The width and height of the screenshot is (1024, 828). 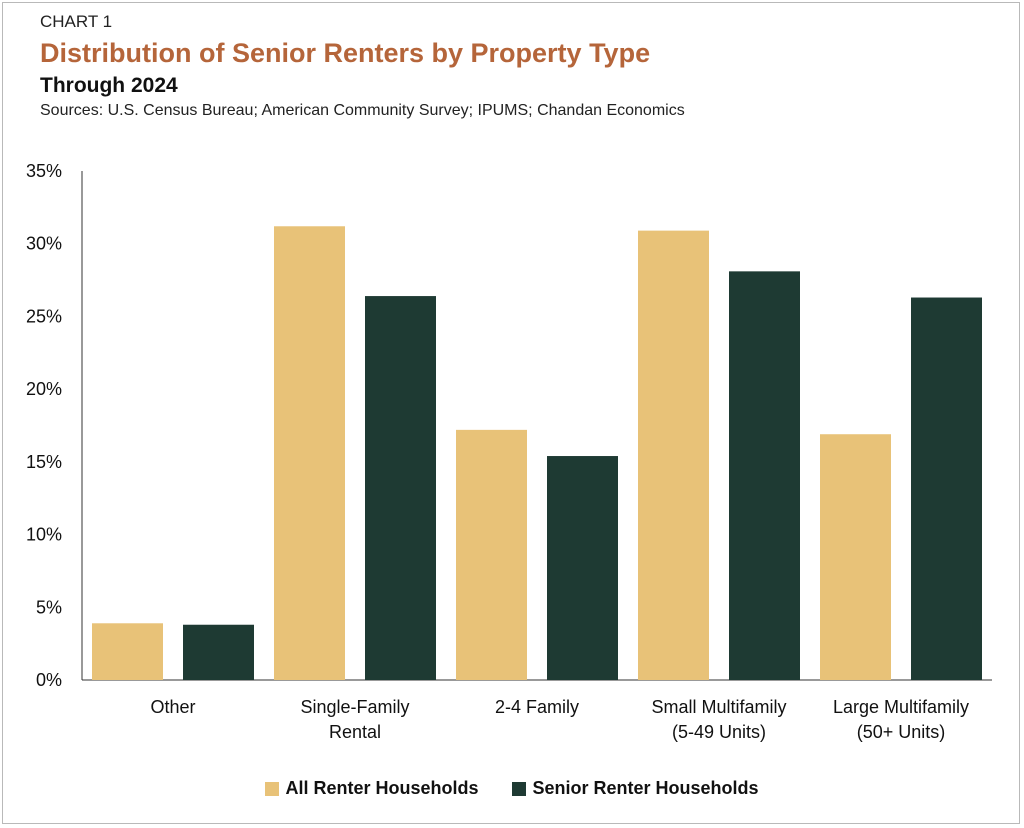 What do you see at coordinates (537, 707) in the screenshot?
I see `x-tick-label: 2-4 Family` at bounding box center [537, 707].